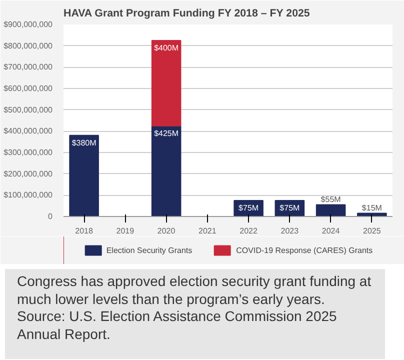 This screenshot has width=404, height=360. Describe the element at coordinates (187, 14) in the screenshot. I see `chart-title: HAVA Grant Program Funding FY 2018 – FY 2025` at that location.